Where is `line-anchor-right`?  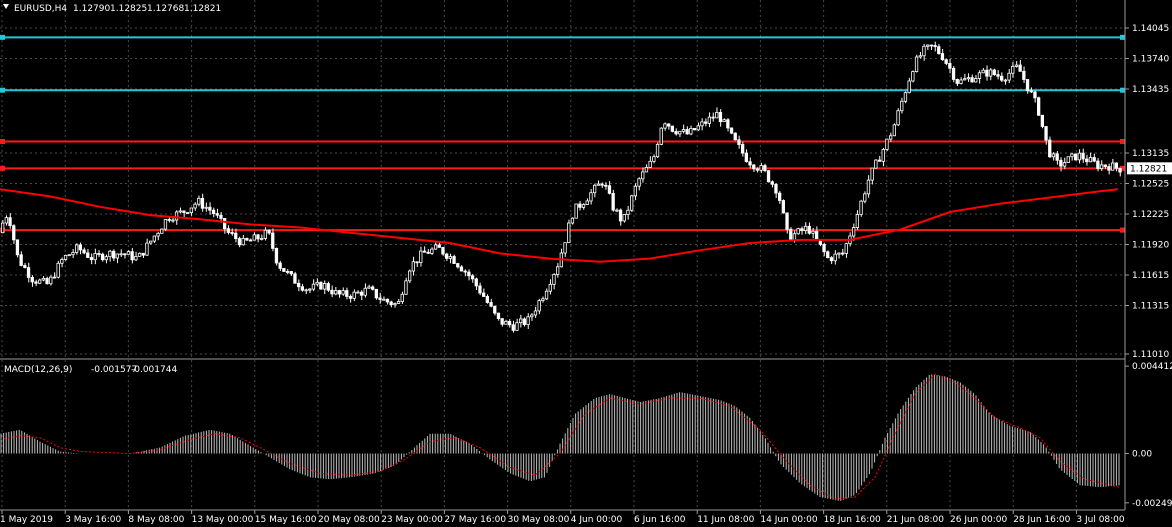 line-anchor-right is located at coordinates (1122, 168).